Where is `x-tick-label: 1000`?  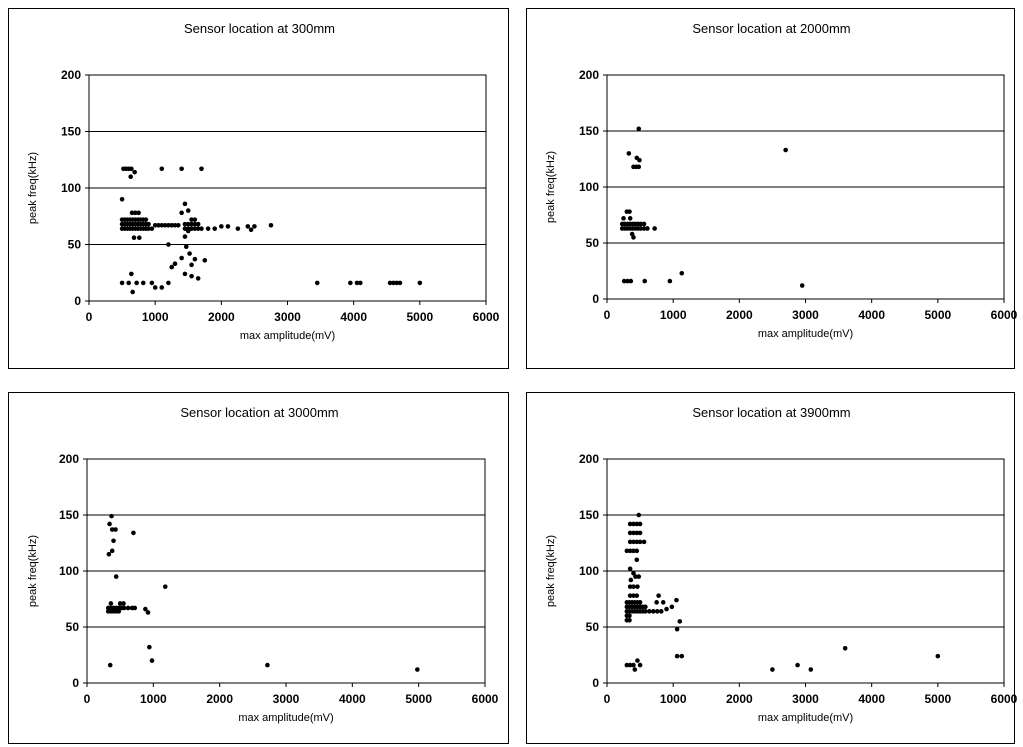
x-tick-label: 1000 is located at coordinates (673, 699).